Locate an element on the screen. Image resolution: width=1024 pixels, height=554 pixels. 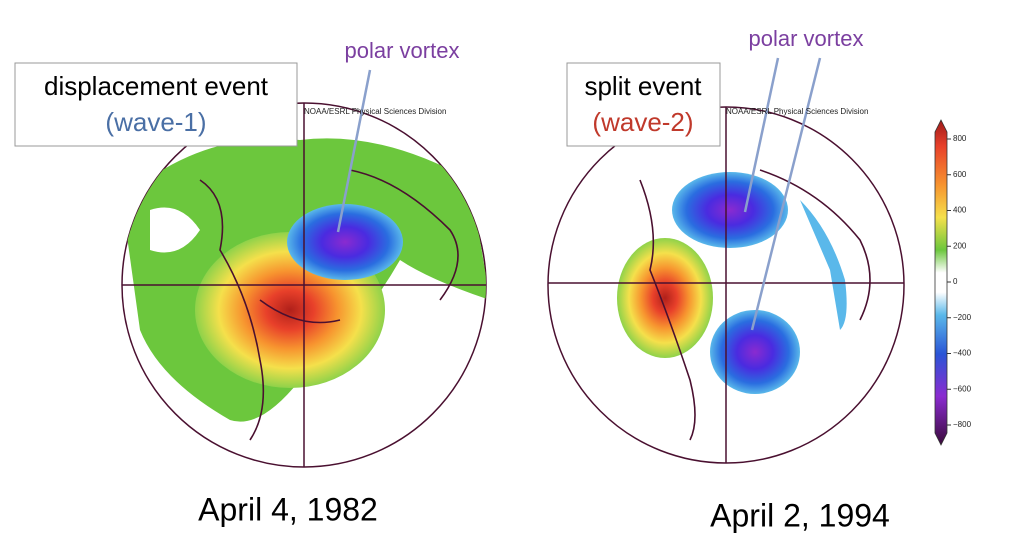
panel-subtitle: (wave-2) is located at coordinates (642, 122).